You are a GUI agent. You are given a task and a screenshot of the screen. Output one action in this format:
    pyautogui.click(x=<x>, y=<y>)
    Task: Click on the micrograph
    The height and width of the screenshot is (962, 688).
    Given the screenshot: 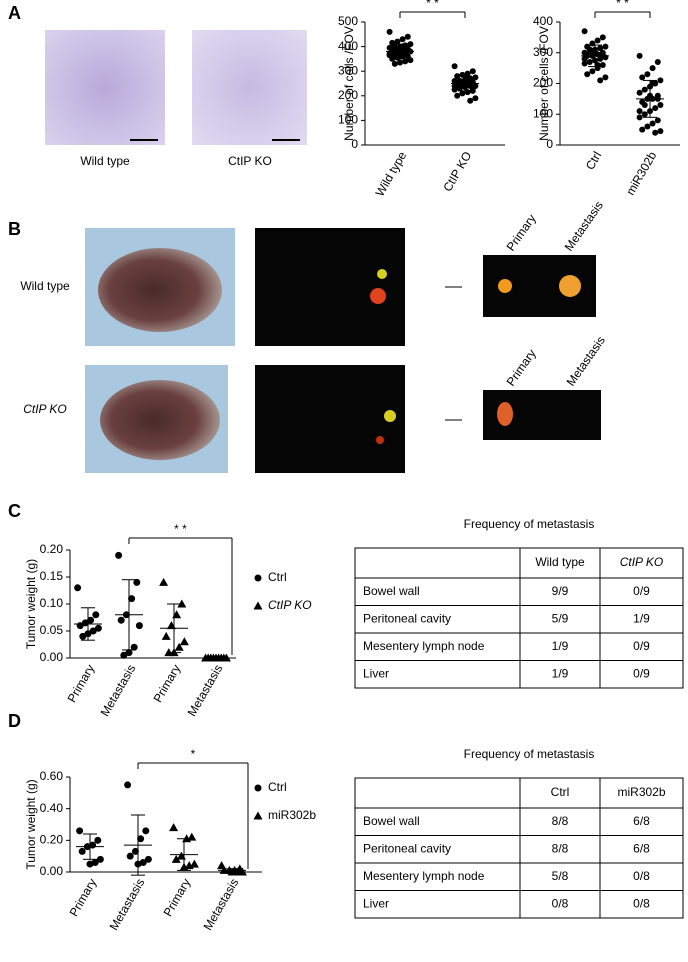 What is the action you would take?
    pyautogui.click(x=105, y=87)
    